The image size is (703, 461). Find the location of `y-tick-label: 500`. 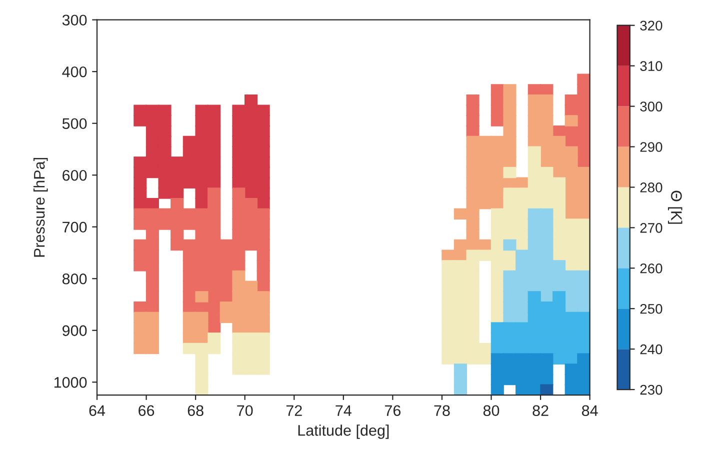

y-tick-label: 500 is located at coordinates (74, 124).